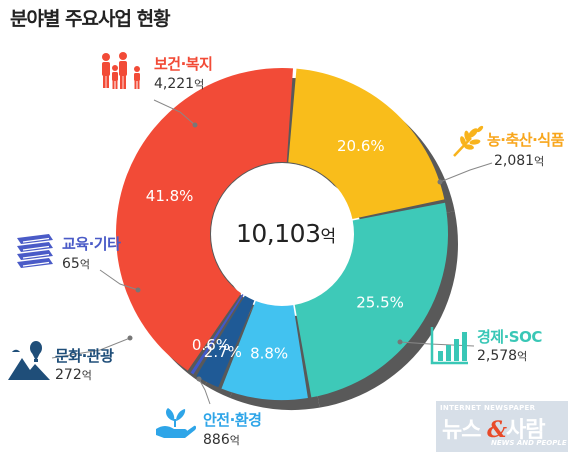 The image size is (580, 462). Describe the element at coordinates (217, 334) in the screenshot. I see `slice-교육-기타` at that location.